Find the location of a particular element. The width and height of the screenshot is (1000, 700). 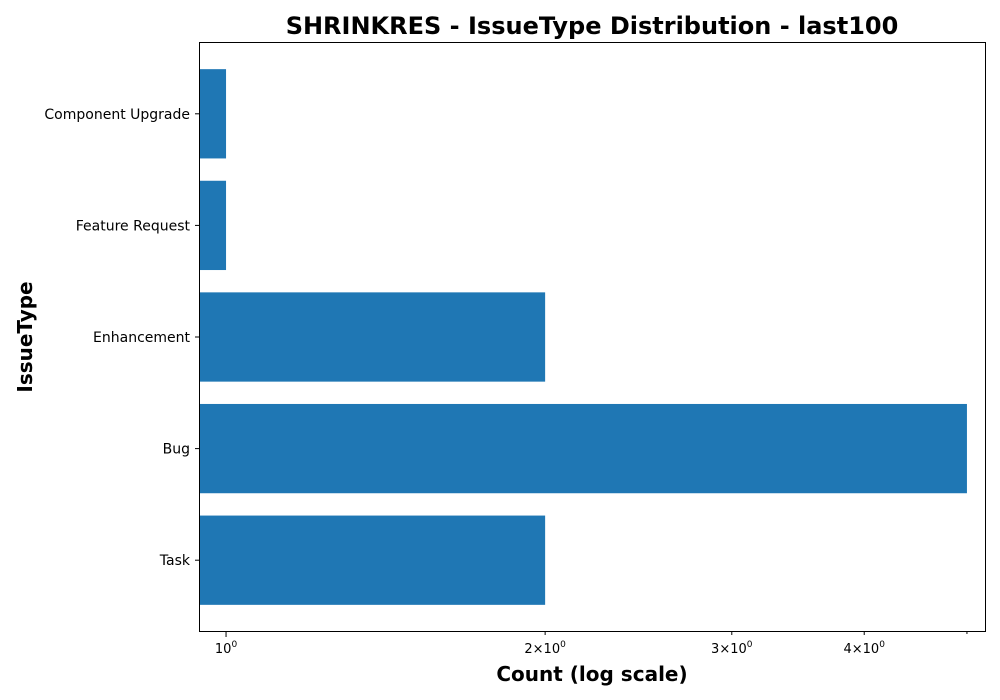

y-tick-label: Feature Request is located at coordinates (133, 226).